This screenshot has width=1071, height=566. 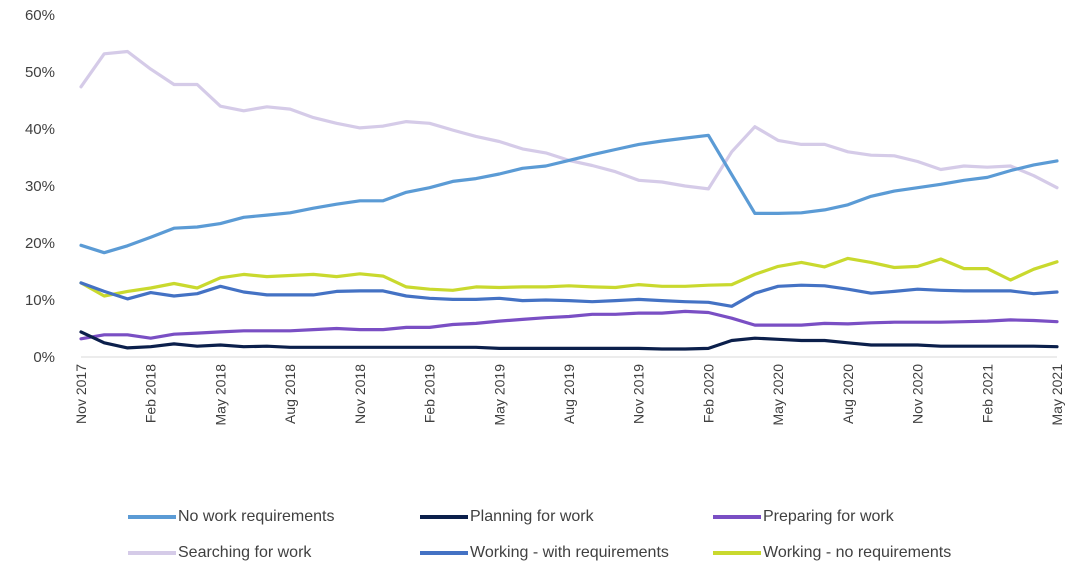 What do you see at coordinates (918, 394) in the screenshot?
I see `x-tick-label: Nov 2020` at bounding box center [918, 394].